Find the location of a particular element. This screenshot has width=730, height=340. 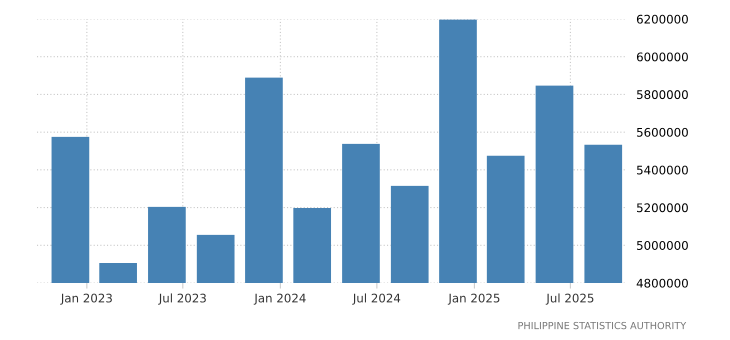

y-tick-label: 6200000 is located at coordinates (662, 19).